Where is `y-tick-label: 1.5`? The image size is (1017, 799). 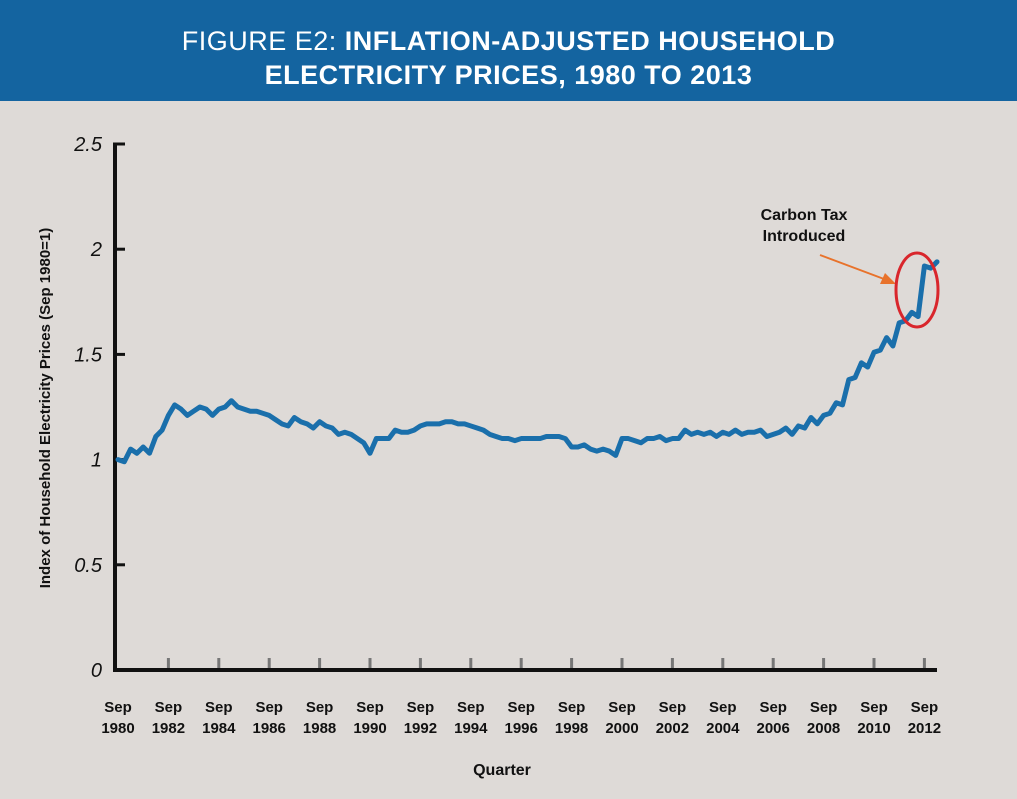
y-tick-label: 1.5 is located at coordinates (88, 355).